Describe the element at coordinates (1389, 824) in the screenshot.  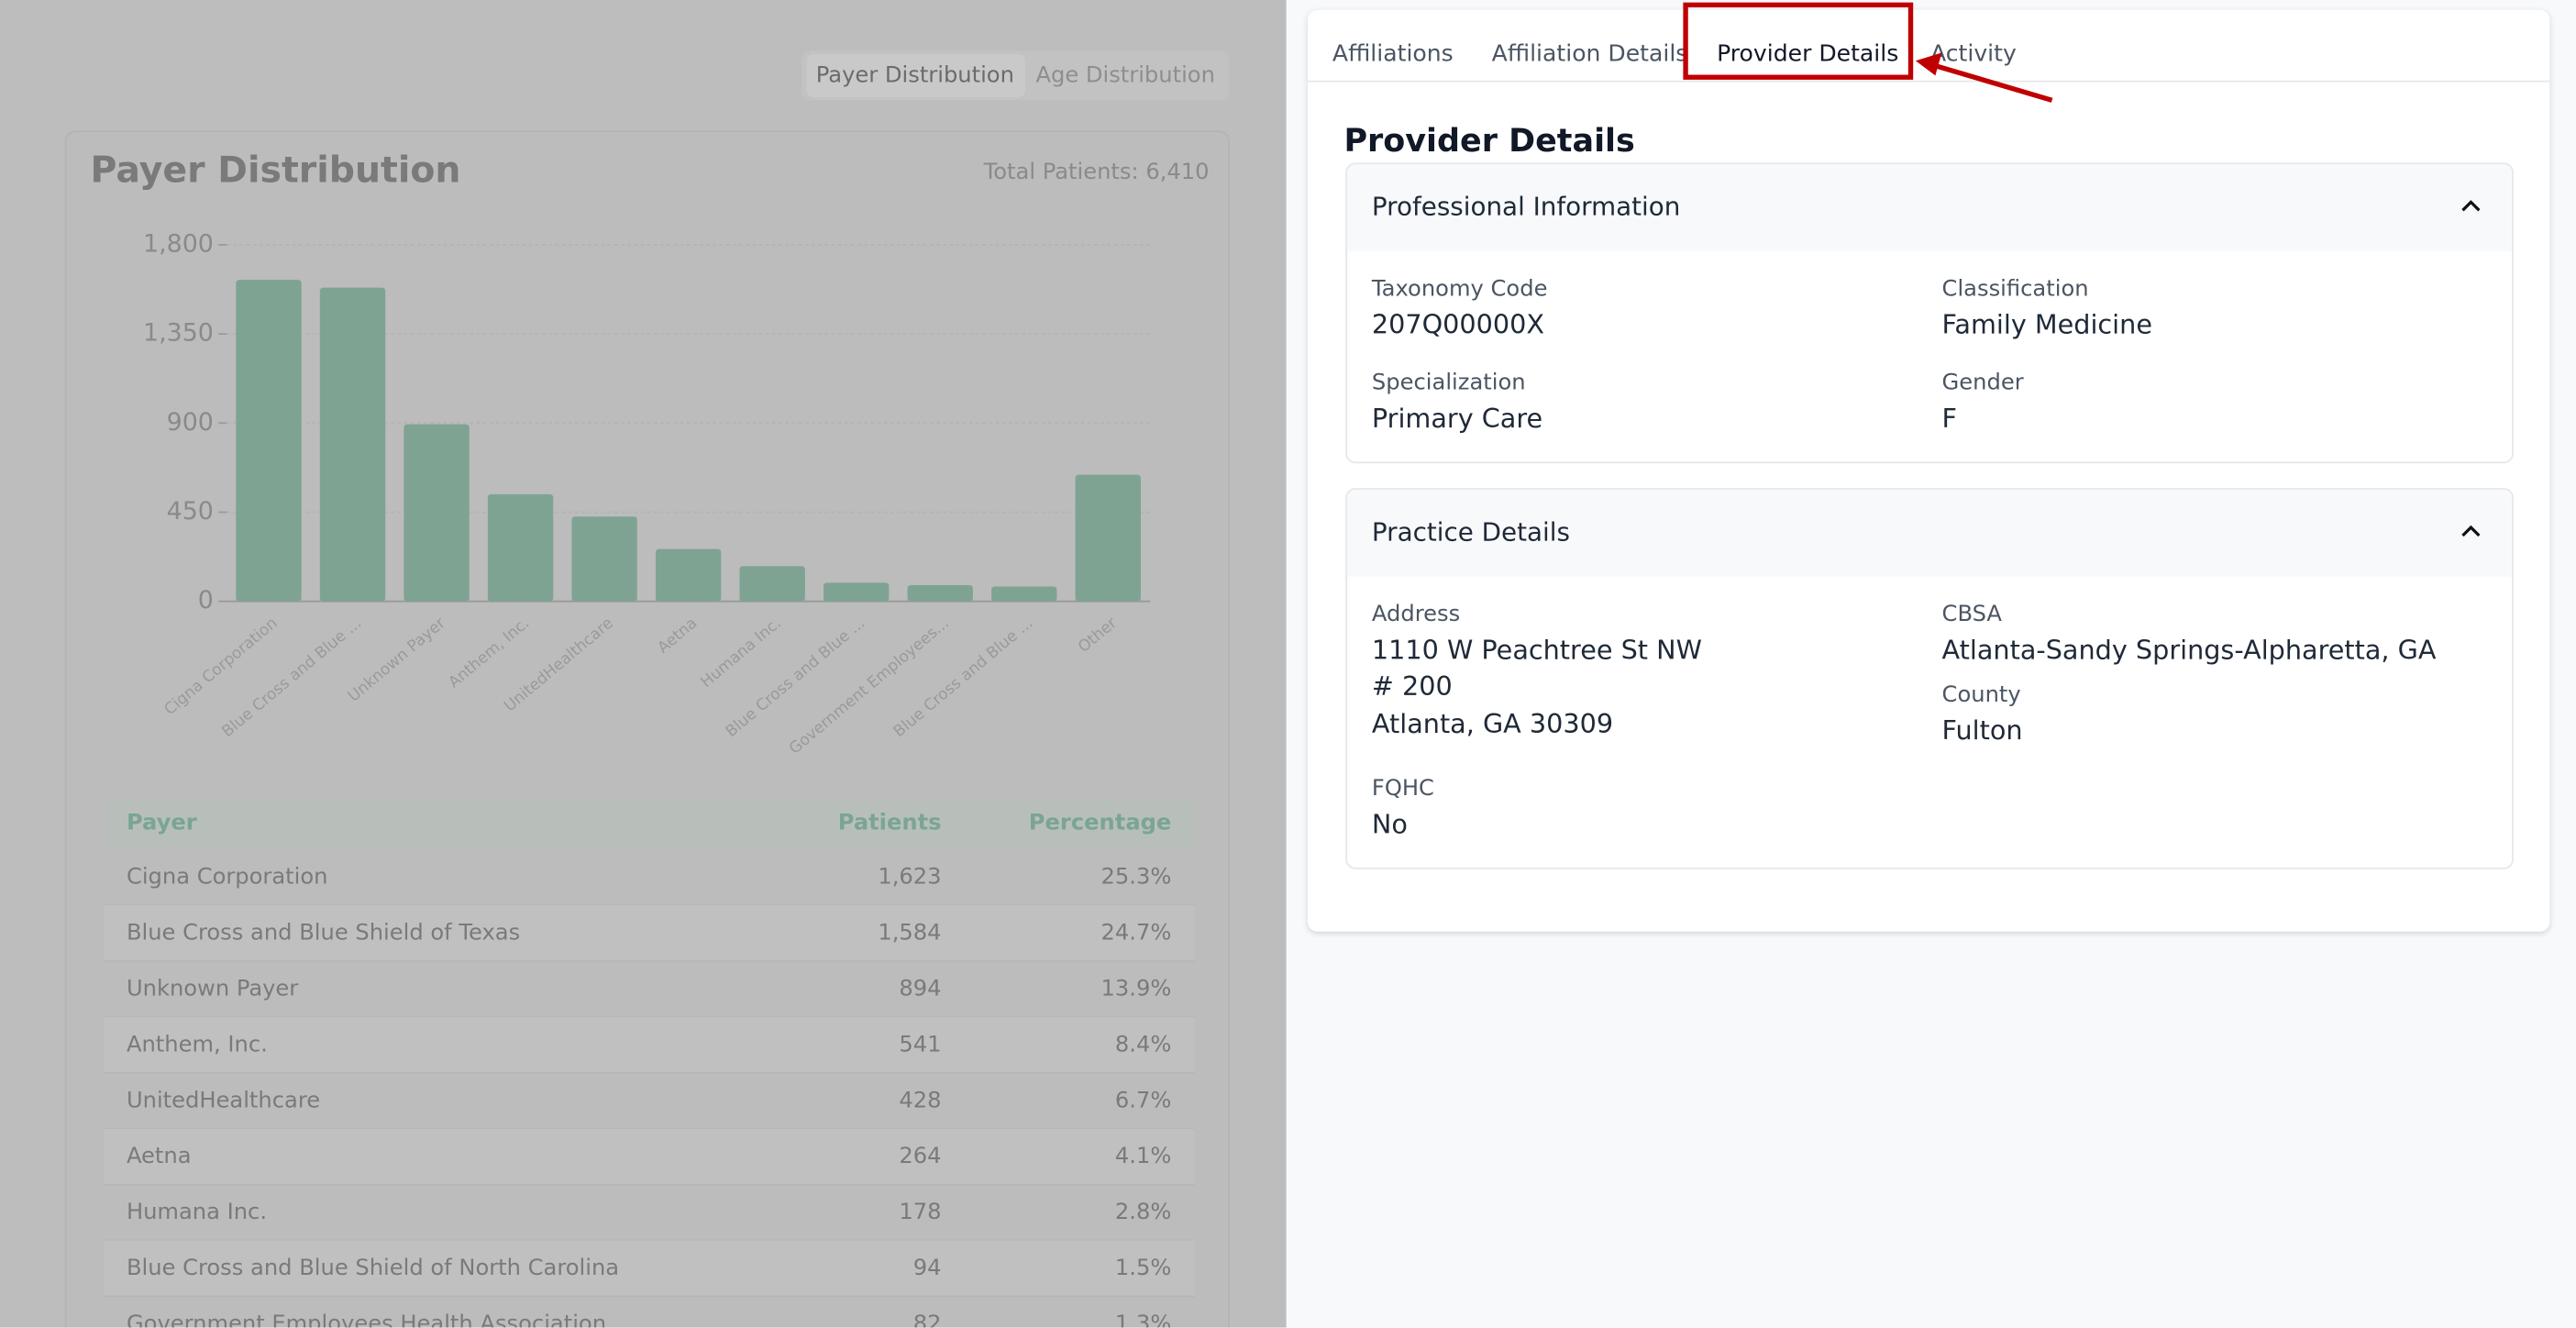
I see `field-value: No` at that location.